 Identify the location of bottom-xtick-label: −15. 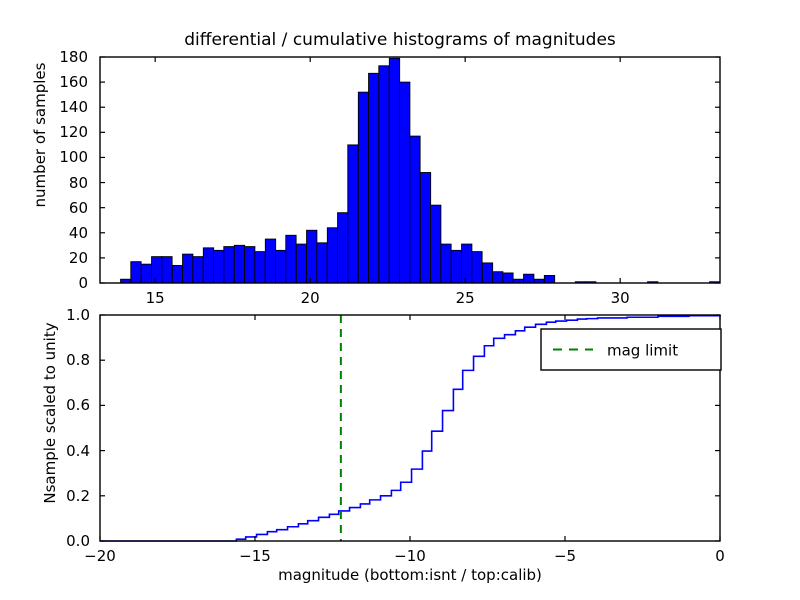
(255, 556).